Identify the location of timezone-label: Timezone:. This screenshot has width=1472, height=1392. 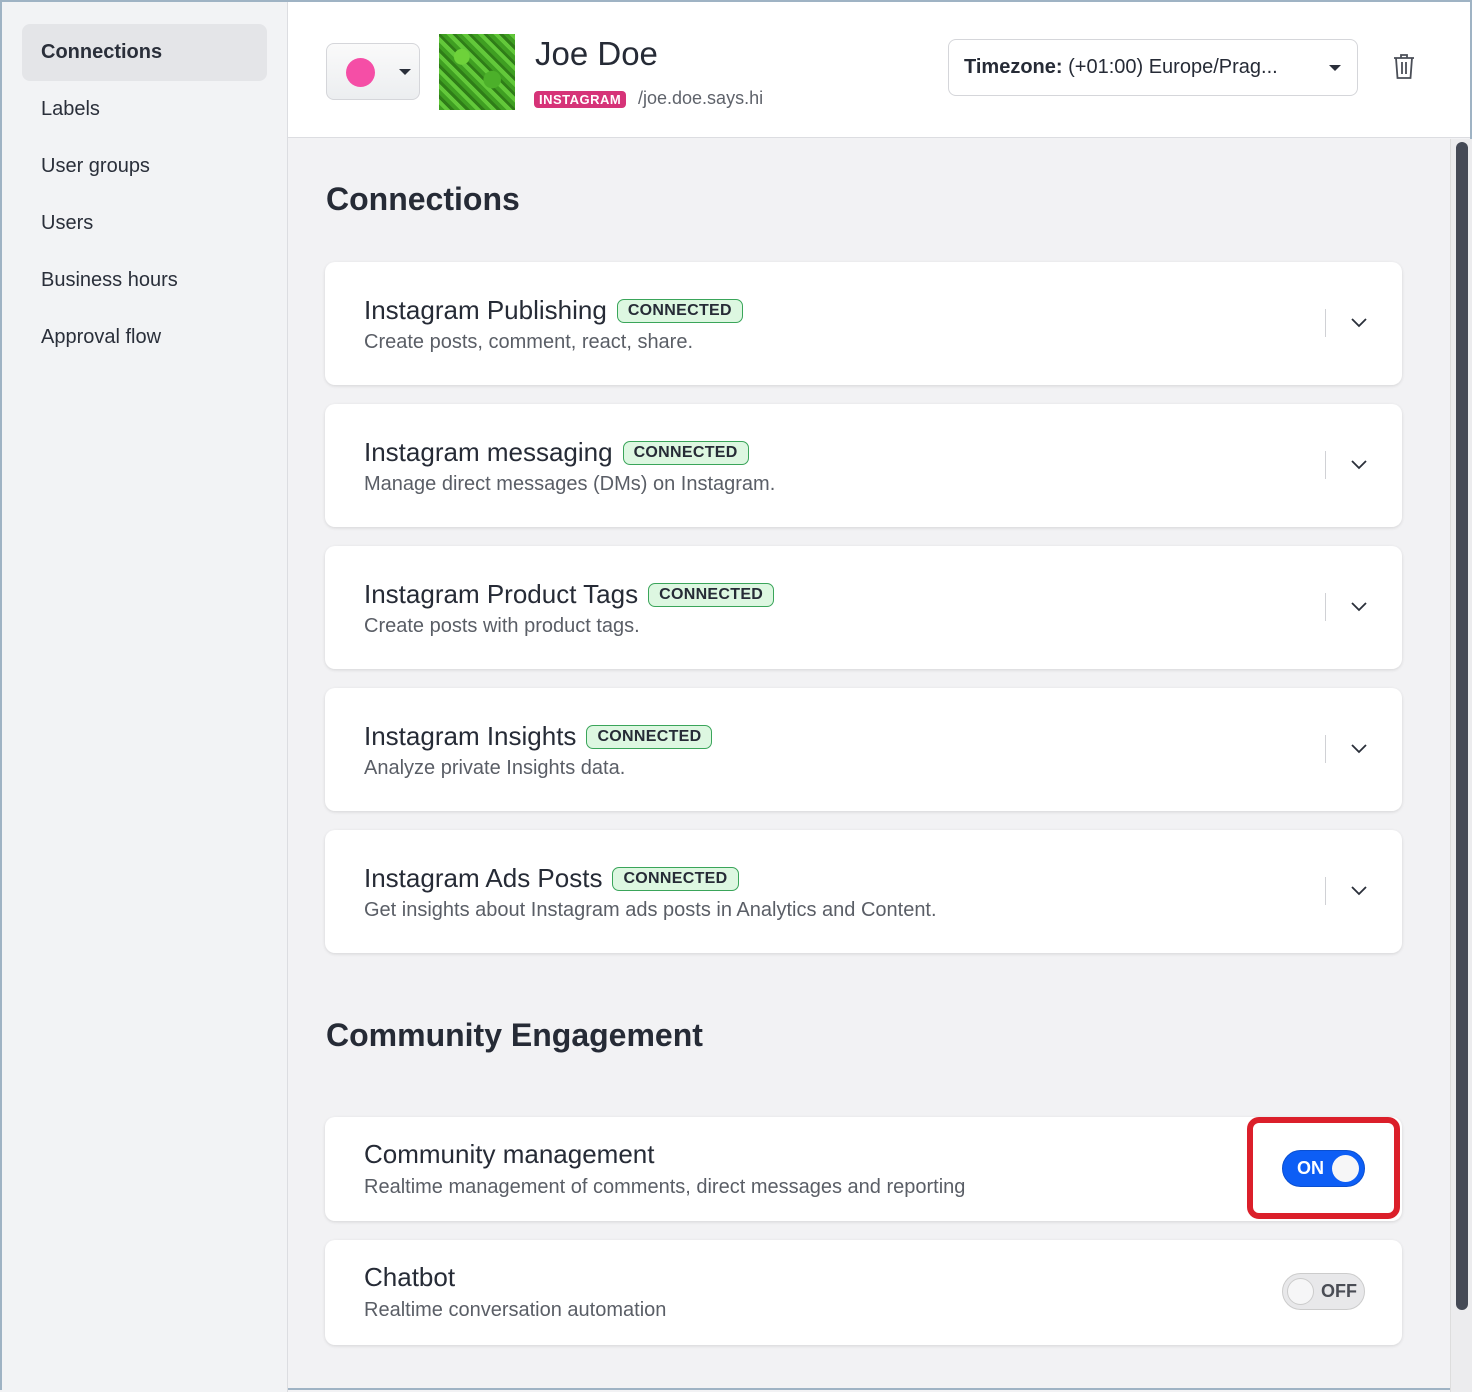
(1013, 67).